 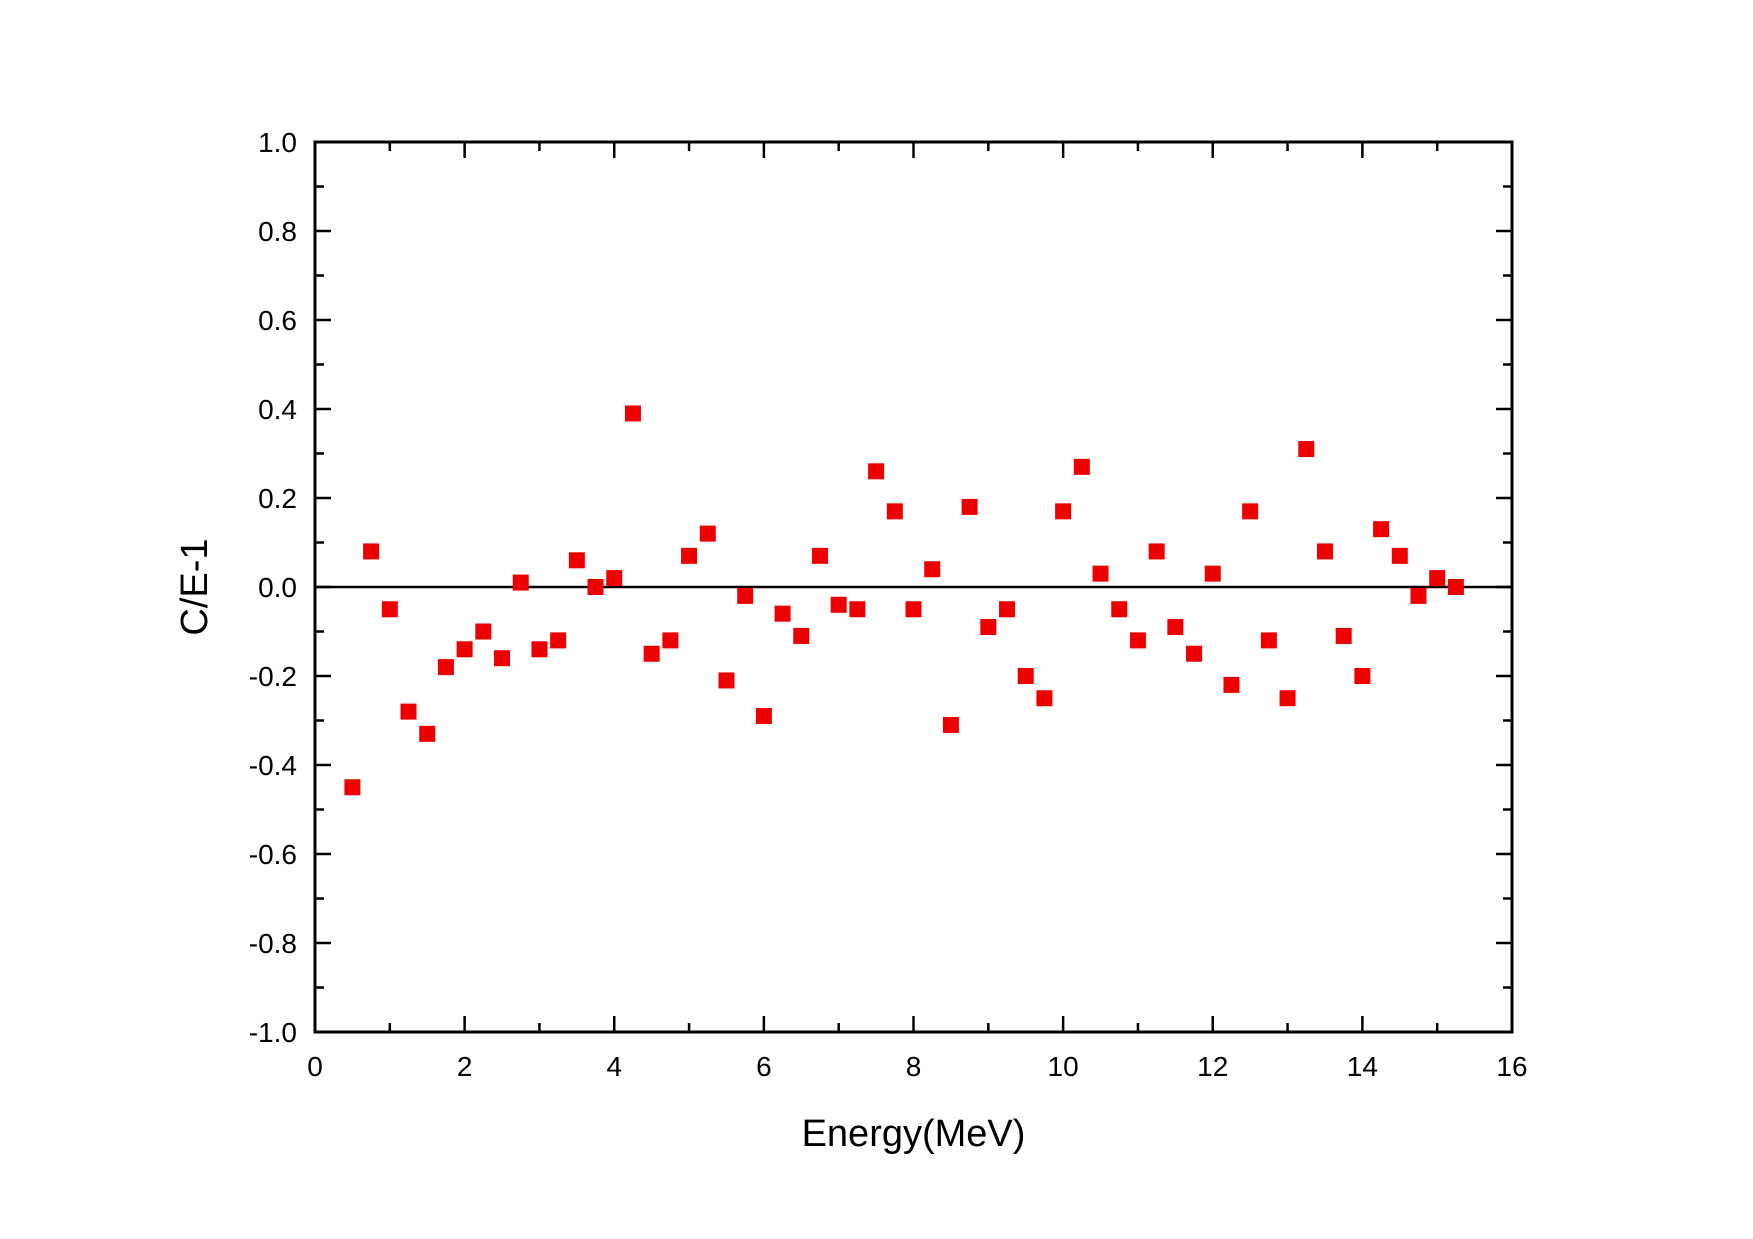 What do you see at coordinates (1511, 1066) in the screenshot?
I see `x-tick-label: 16` at bounding box center [1511, 1066].